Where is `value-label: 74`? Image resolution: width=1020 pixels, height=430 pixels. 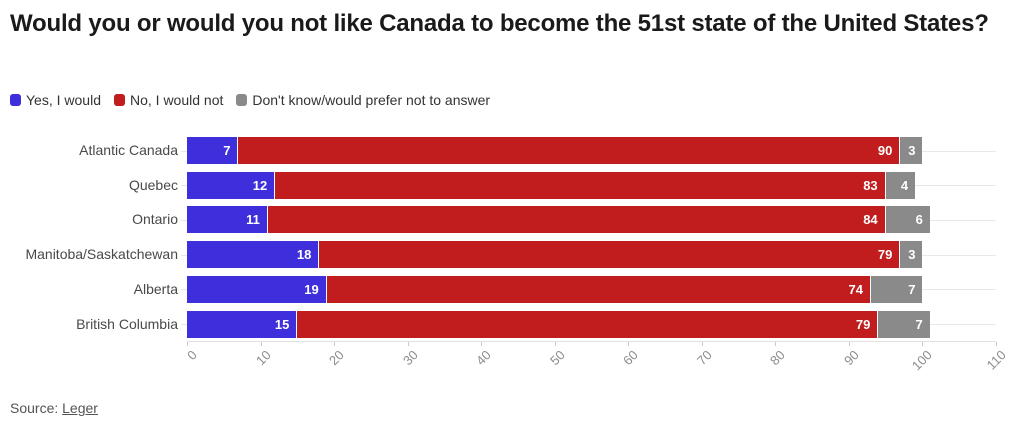 value-label: 74 is located at coordinates (855, 289).